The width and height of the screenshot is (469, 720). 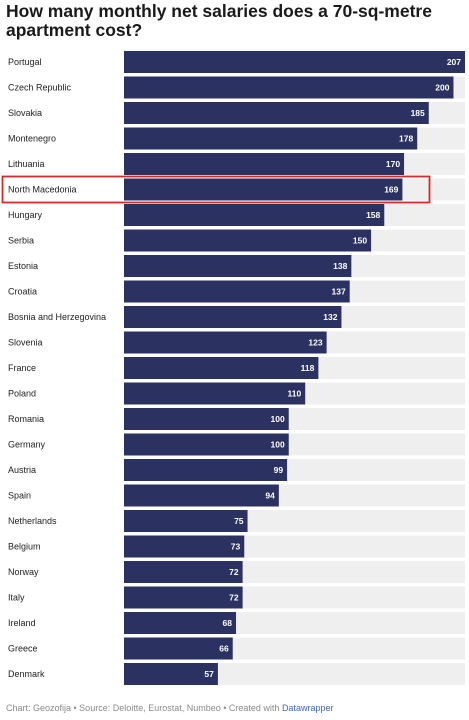 I want to click on footer-link: Datawrapper, so click(x=307, y=708).